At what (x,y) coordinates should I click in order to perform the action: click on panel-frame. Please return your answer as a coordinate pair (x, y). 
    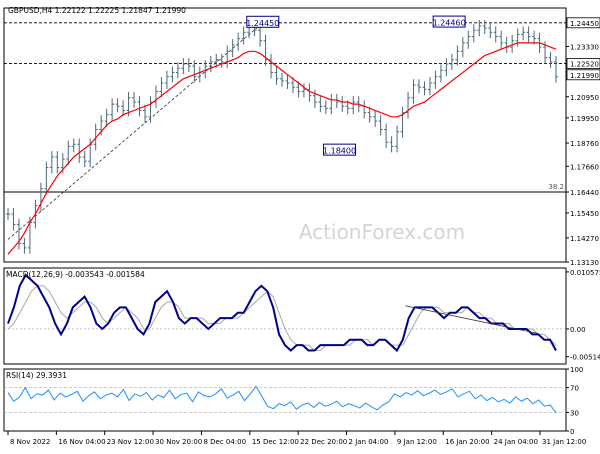
    Looking at the image, I should click on (285, 400).